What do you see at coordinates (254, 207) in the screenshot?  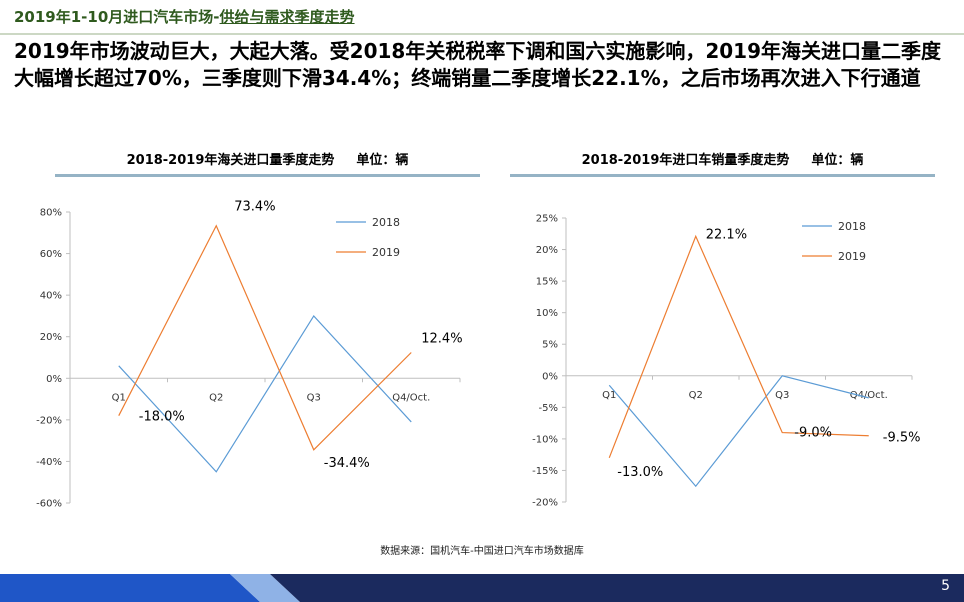 I see `data-label: 73.4%` at bounding box center [254, 207].